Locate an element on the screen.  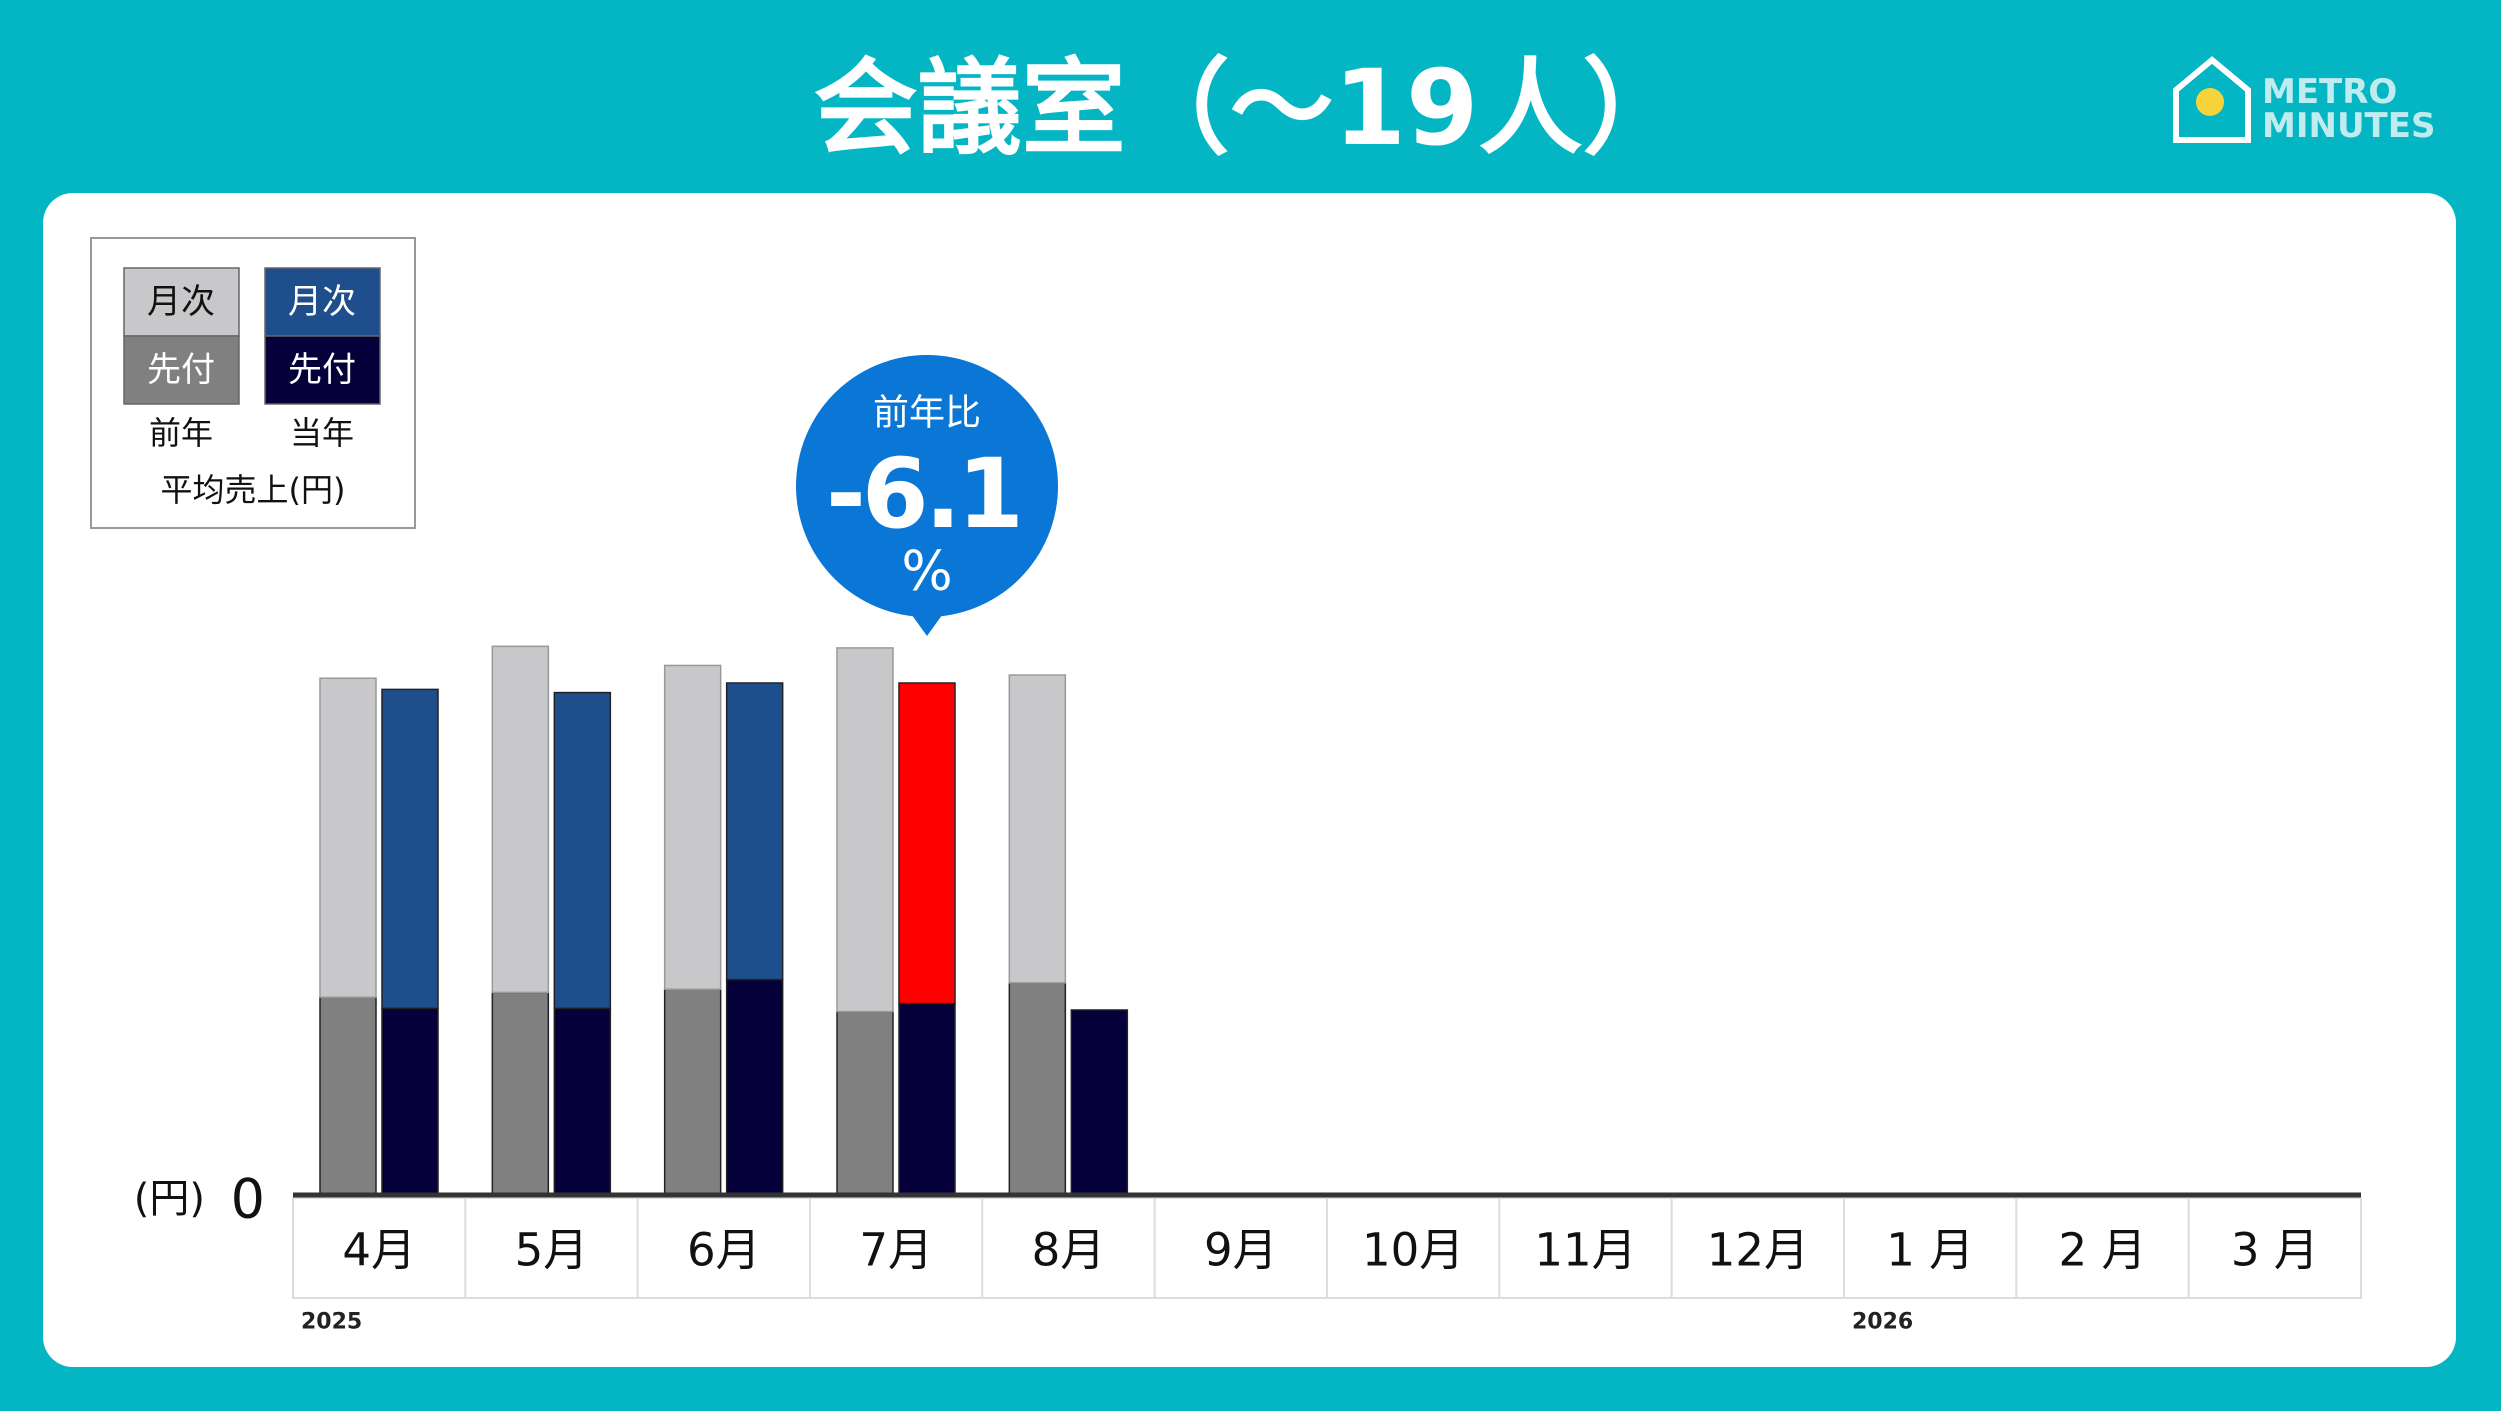
legend-caption: 平均売上(円) is located at coordinates (253, 490).